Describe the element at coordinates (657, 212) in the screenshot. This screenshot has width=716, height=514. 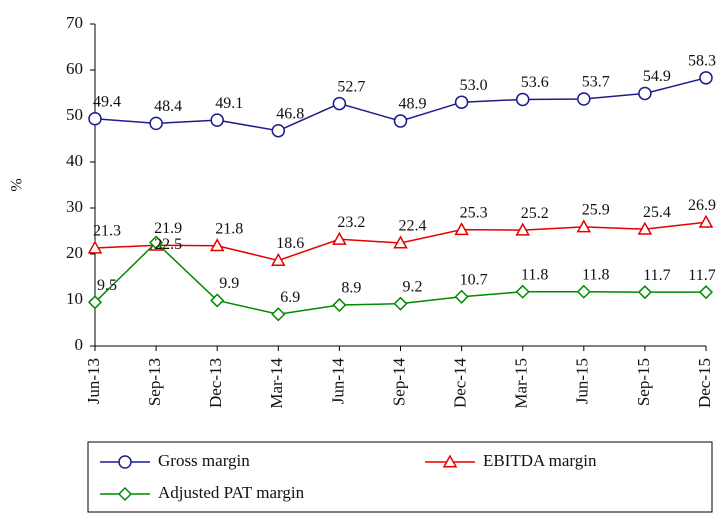
I see `data-label: 25.4` at that location.